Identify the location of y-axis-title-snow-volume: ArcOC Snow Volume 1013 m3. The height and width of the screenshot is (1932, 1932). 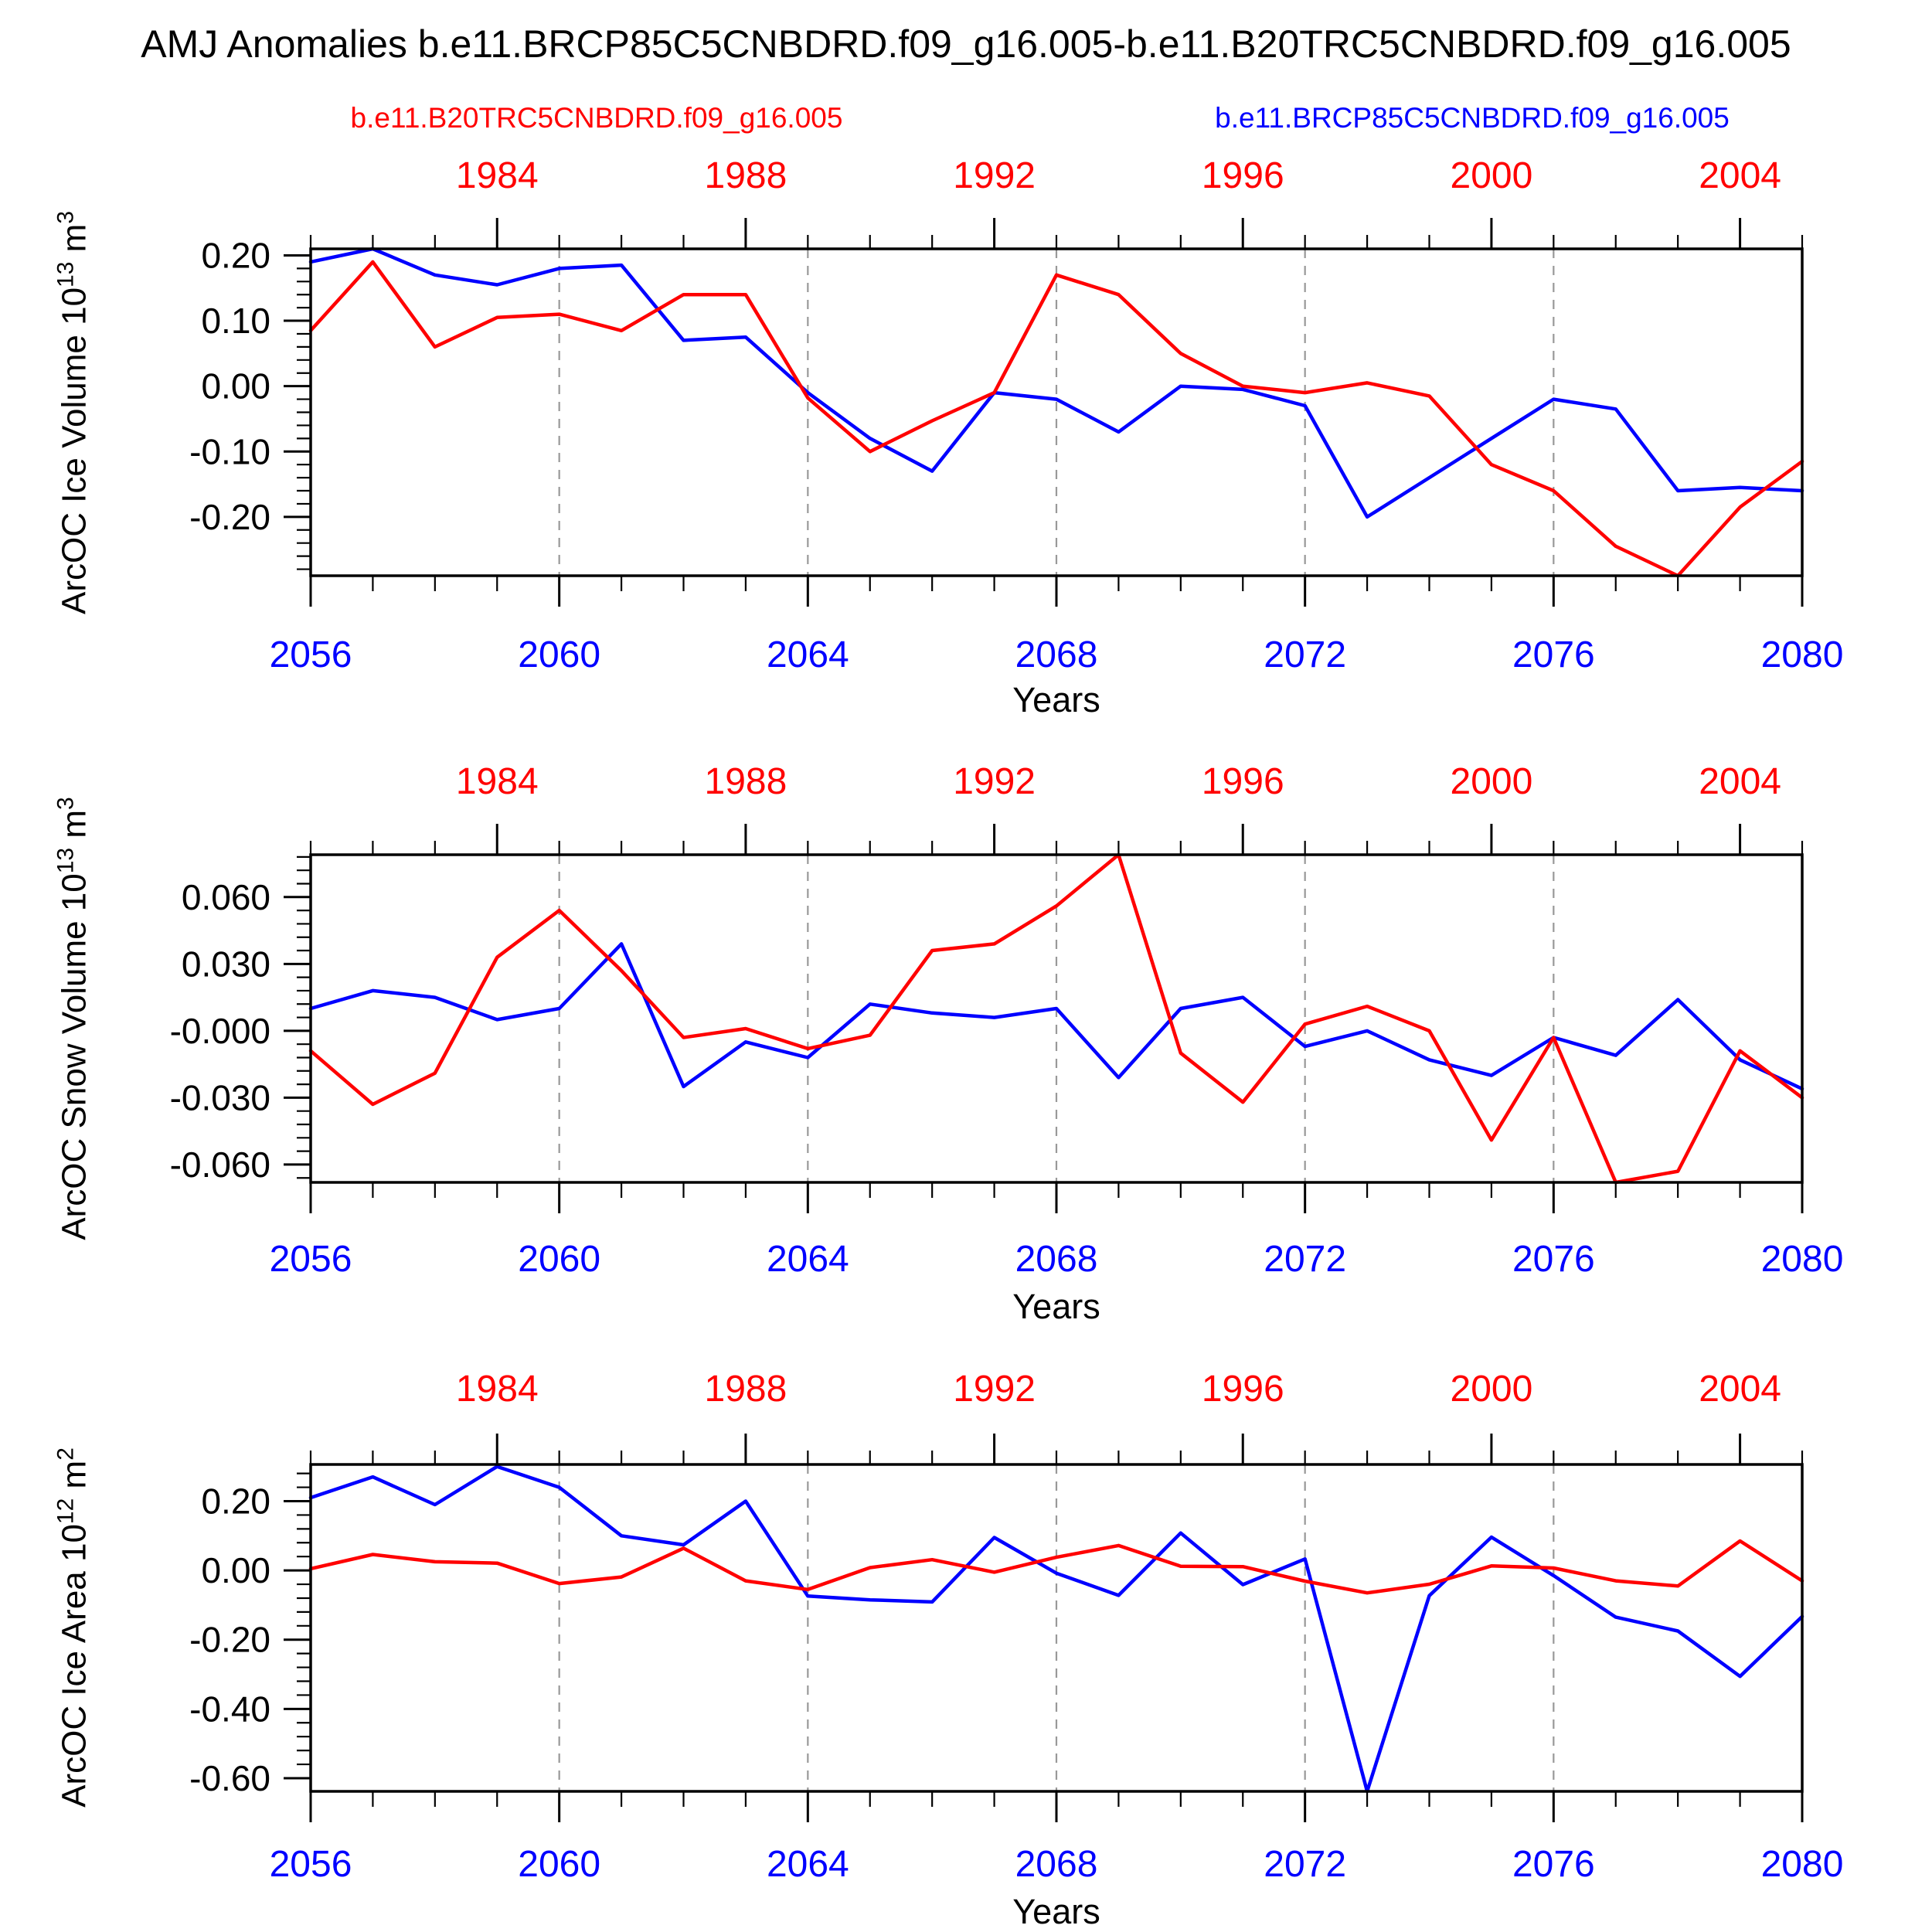
(74, 1019).